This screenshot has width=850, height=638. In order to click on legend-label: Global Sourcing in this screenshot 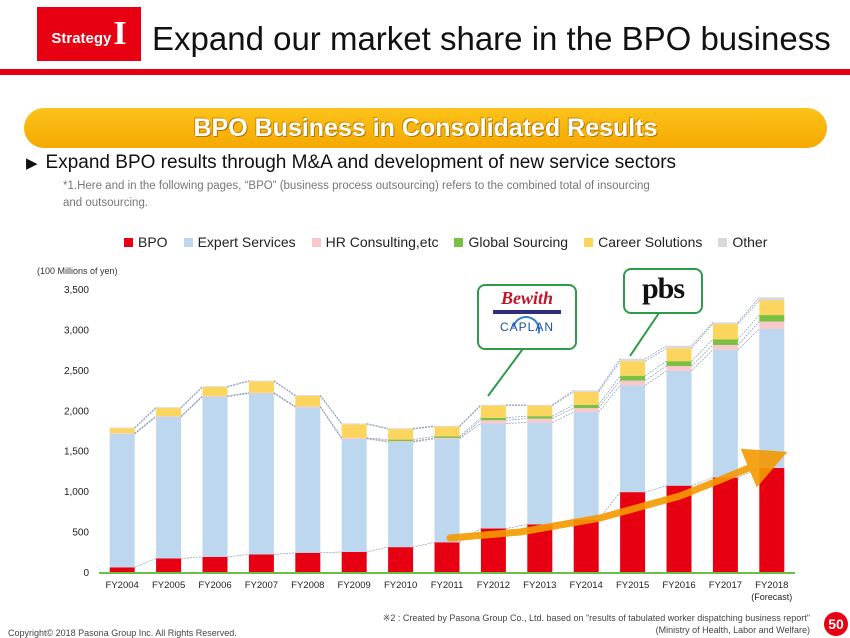, I will do `click(518, 242)`.